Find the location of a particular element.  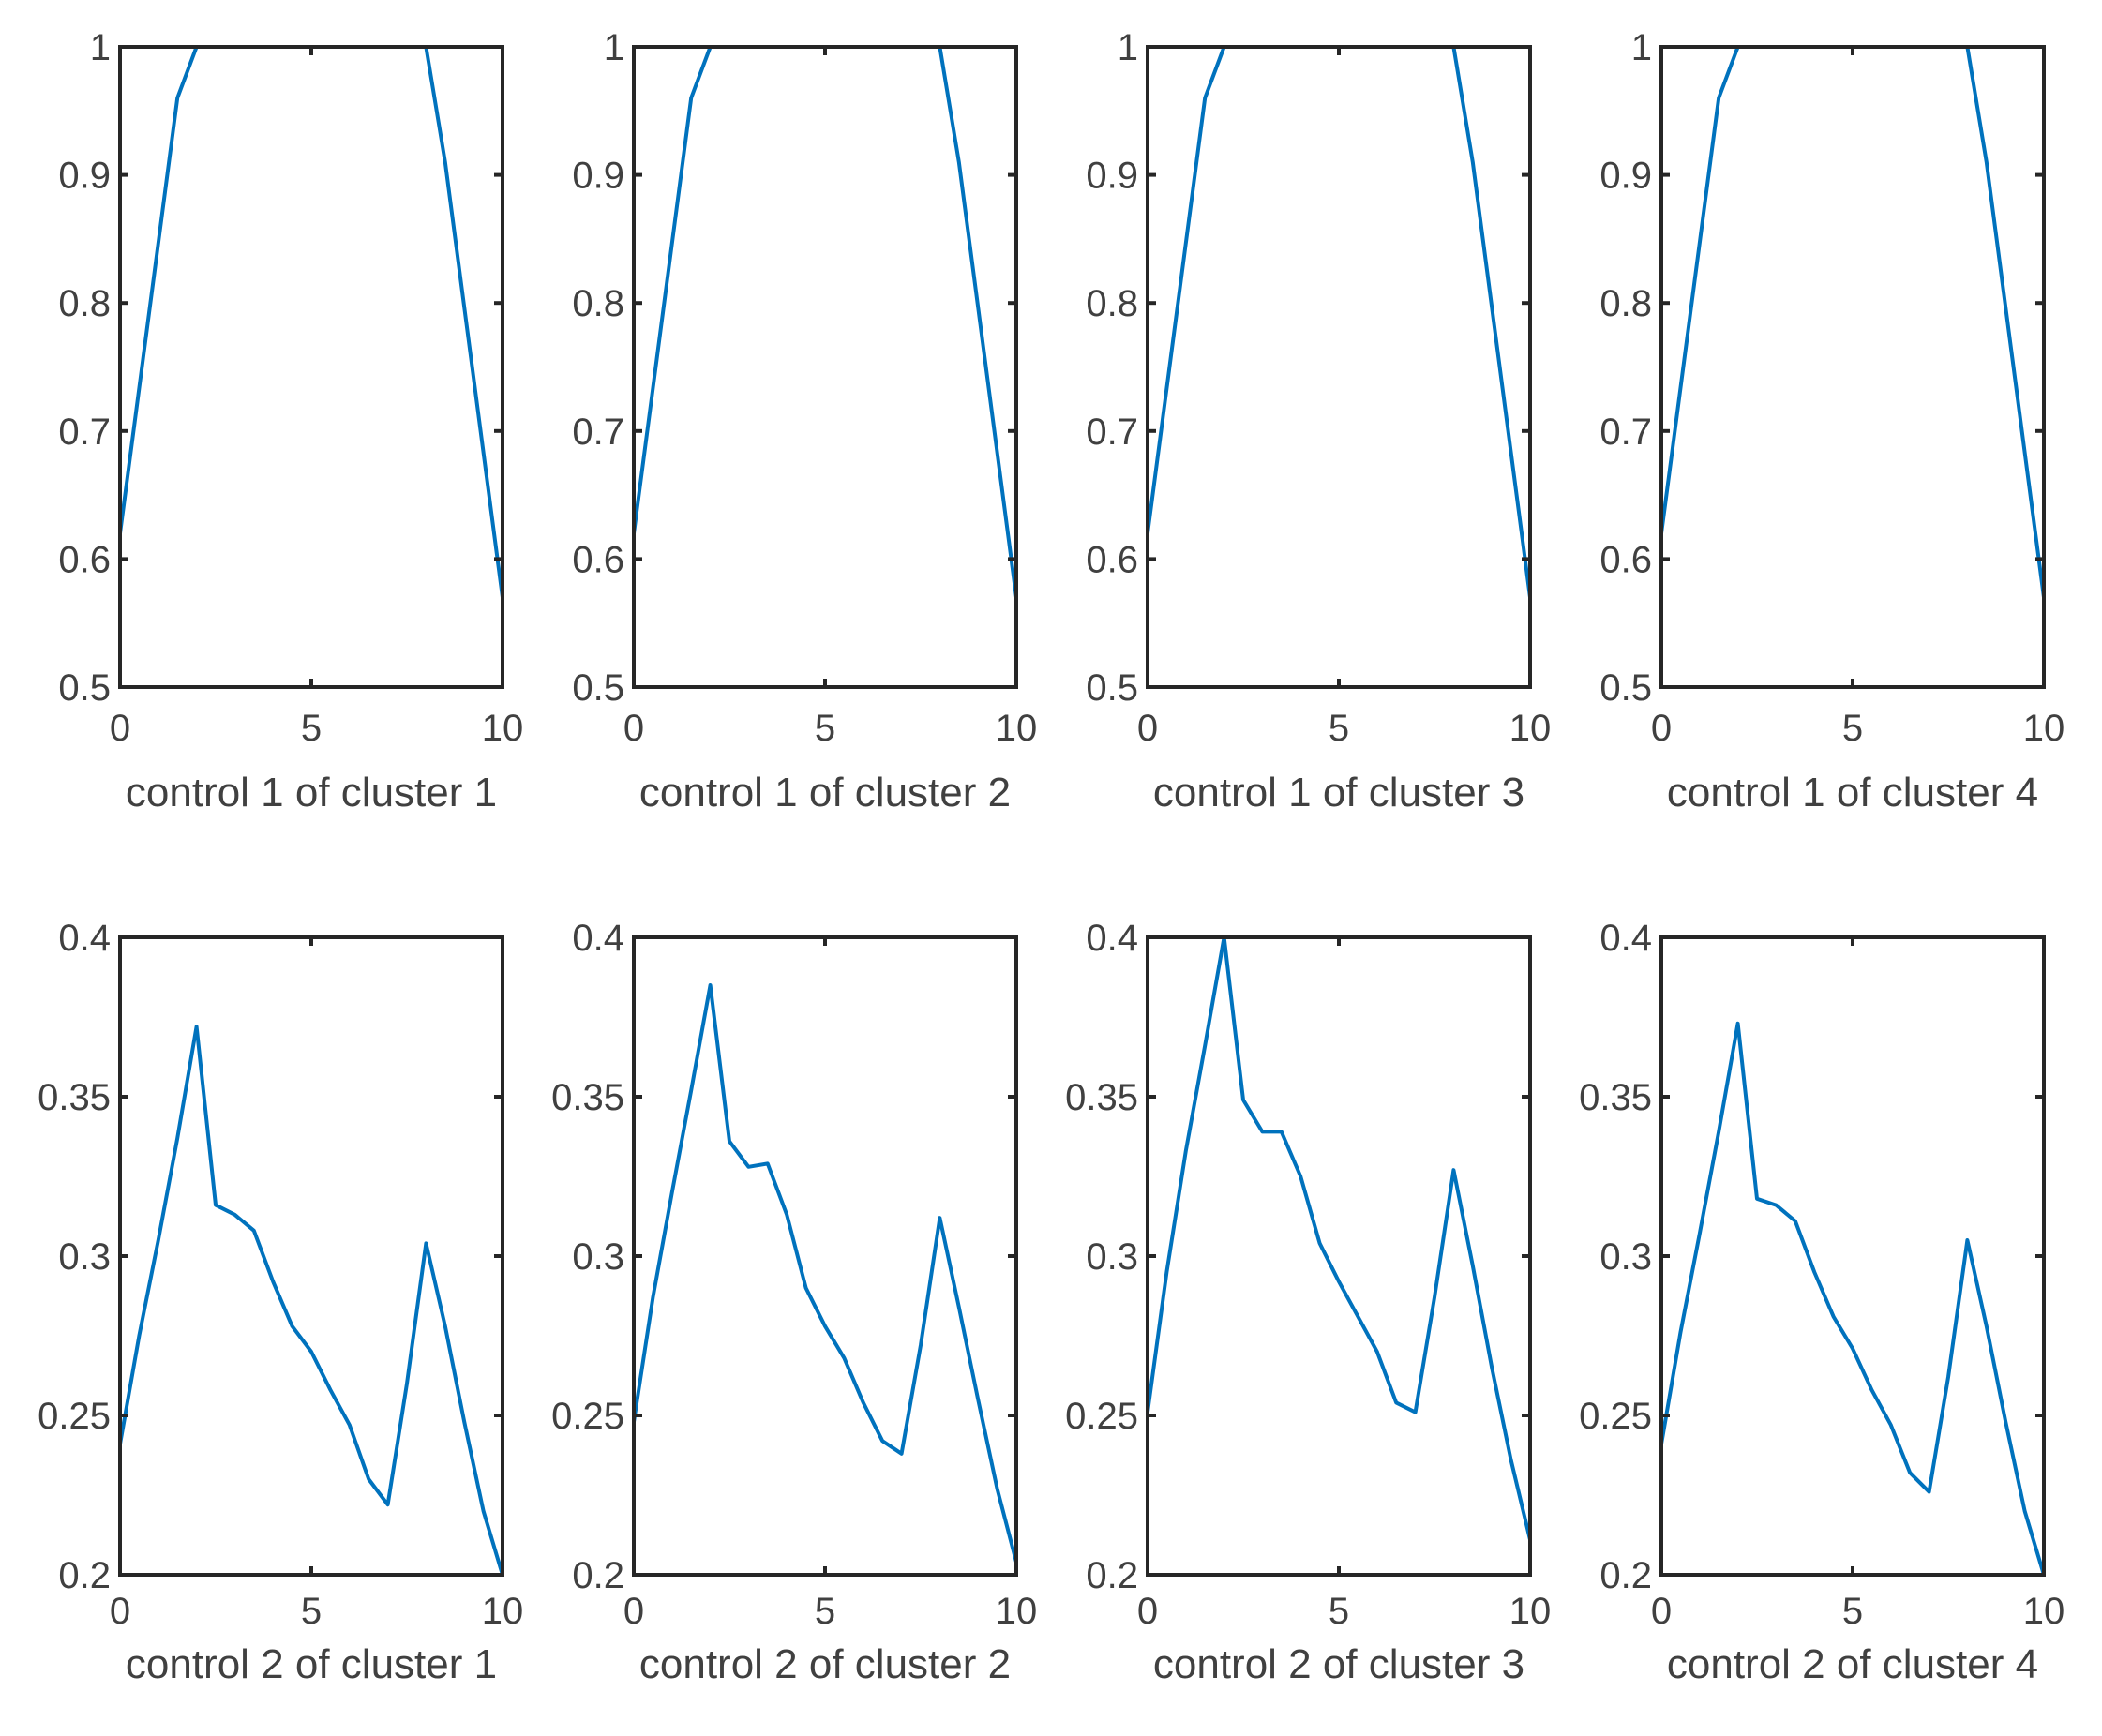

x-axis-label: control 2 of cluster 1 is located at coordinates (311, 1664).